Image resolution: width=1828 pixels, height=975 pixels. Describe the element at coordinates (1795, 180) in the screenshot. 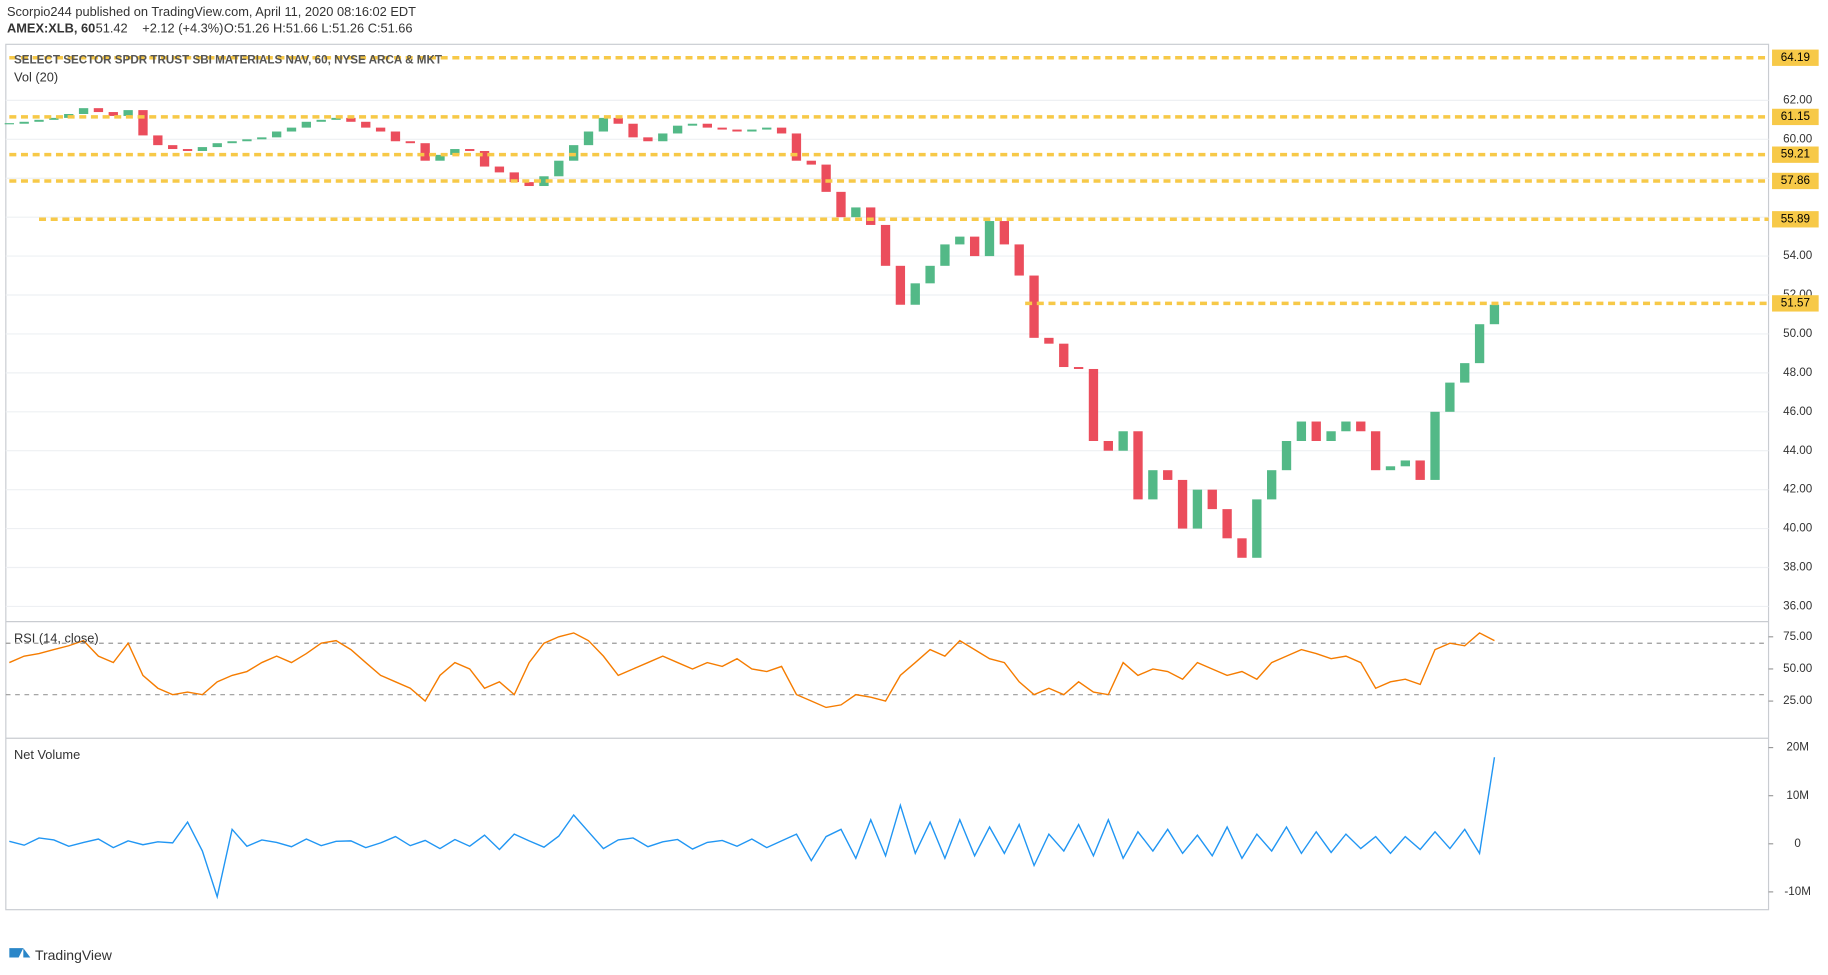

I see `level-label: 57.86` at that location.